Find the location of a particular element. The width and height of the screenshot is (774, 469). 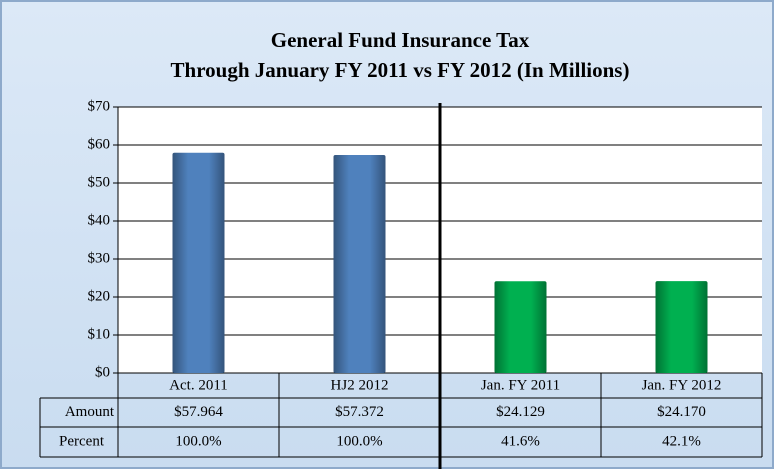

y-tick-label: $70 is located at coordinates (99, 106).